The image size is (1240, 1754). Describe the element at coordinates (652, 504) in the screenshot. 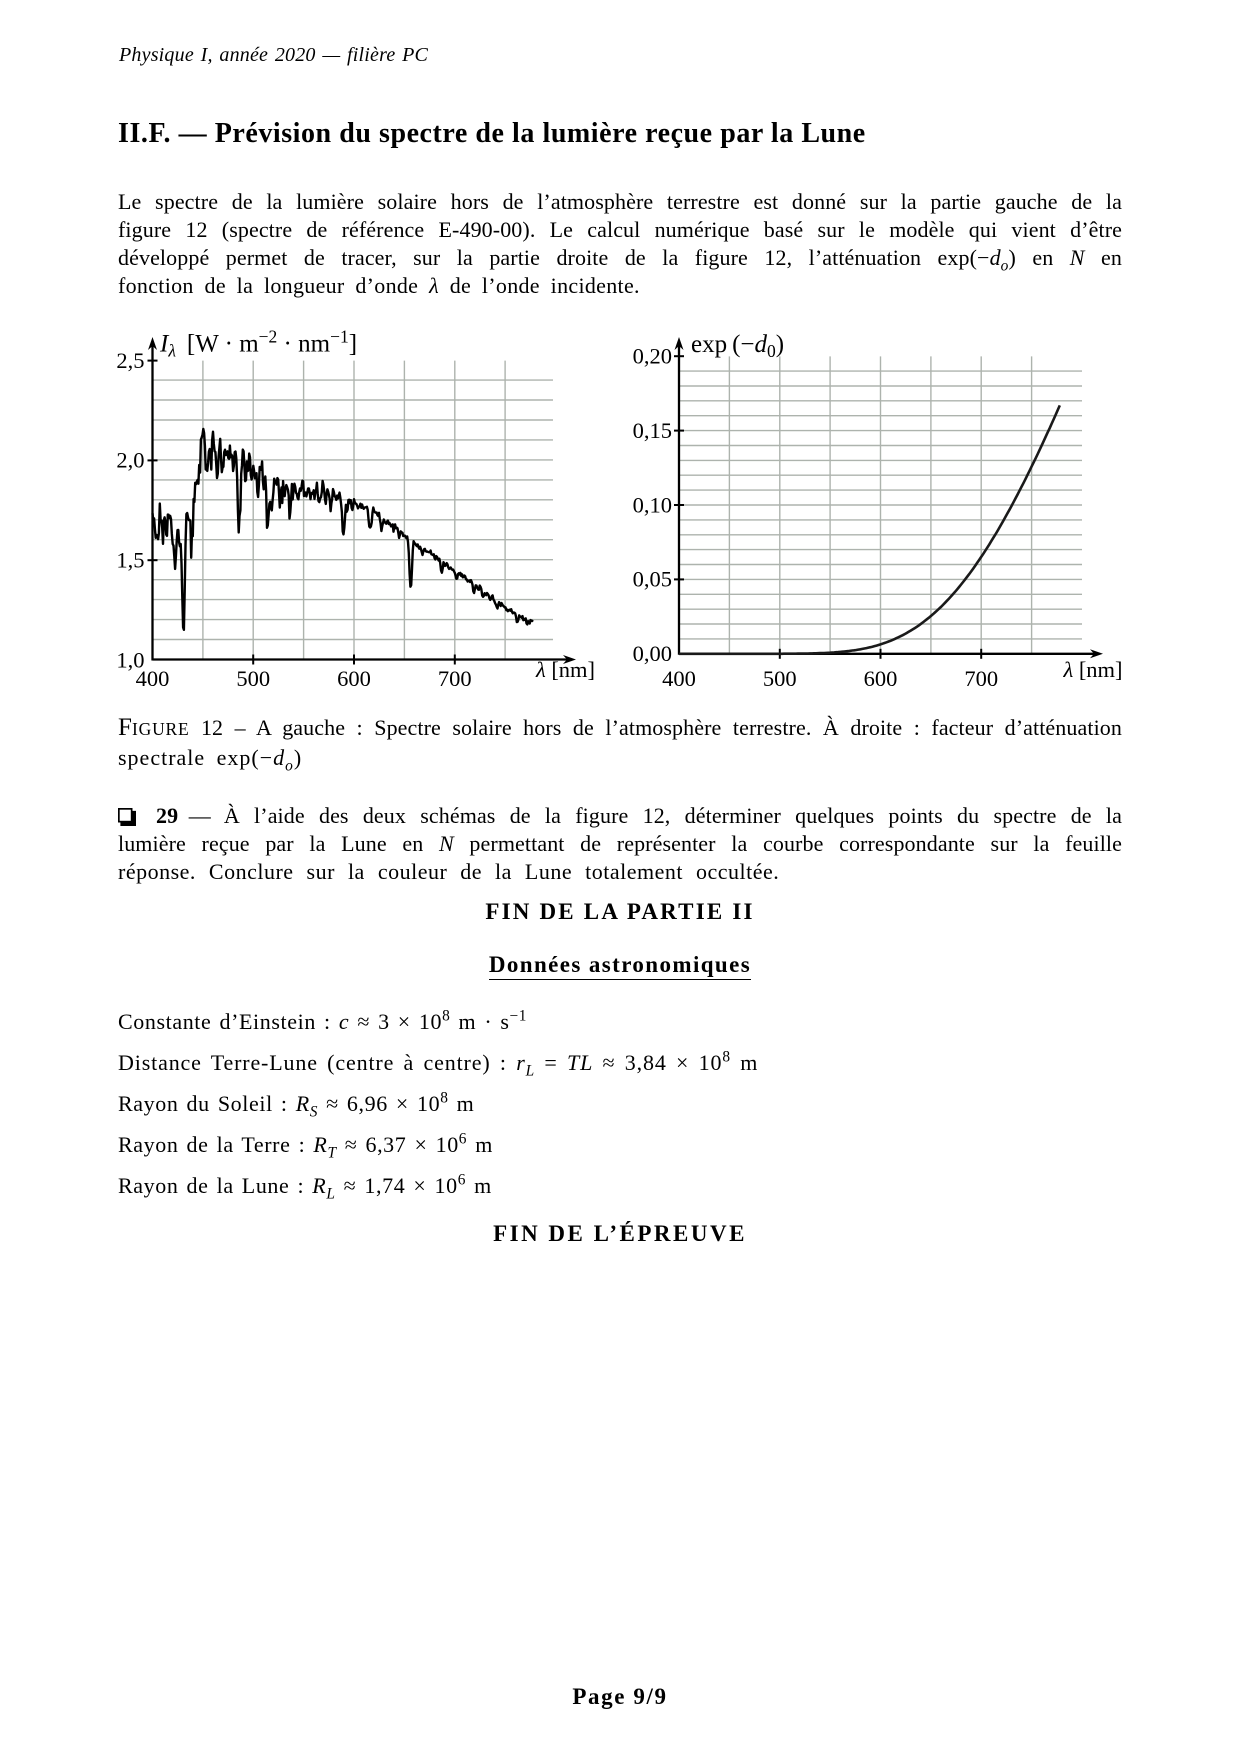

I see `svg-text: 0,10` at that location.